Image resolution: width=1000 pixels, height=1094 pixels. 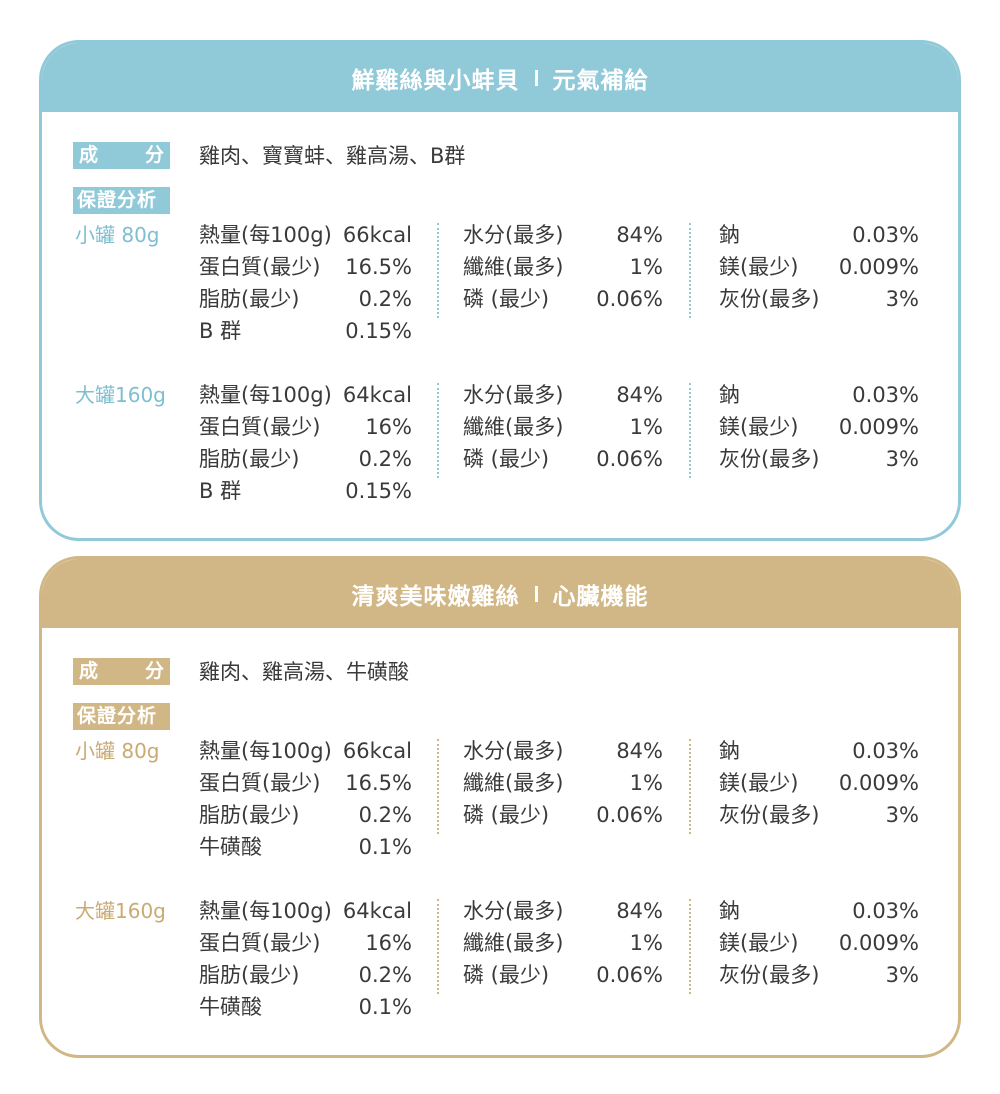 What do you see at coordinates (121, 671) in the screenshot?
I see `ingredients-tag: 成 分` at bounding box center [121, 671].